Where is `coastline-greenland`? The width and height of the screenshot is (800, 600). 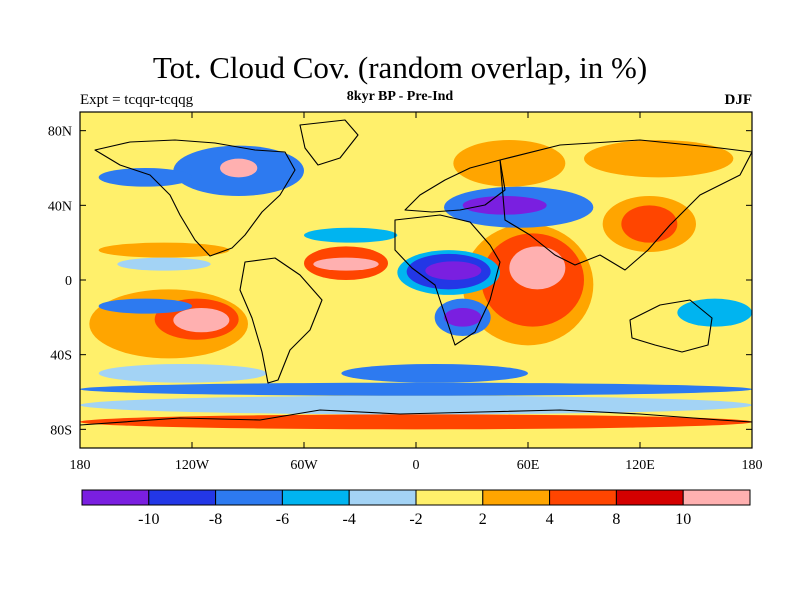 coastline-greenland is located at coordinates (329, 142).